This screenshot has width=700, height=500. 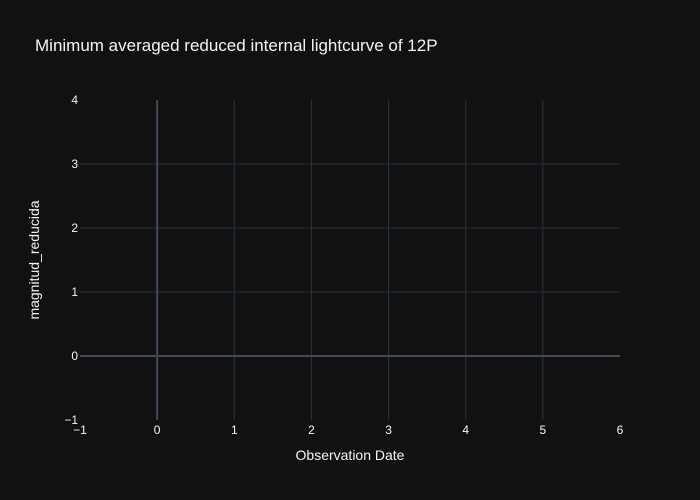 I want to click on y-tick-label: 2, so click(x=74, y=228).